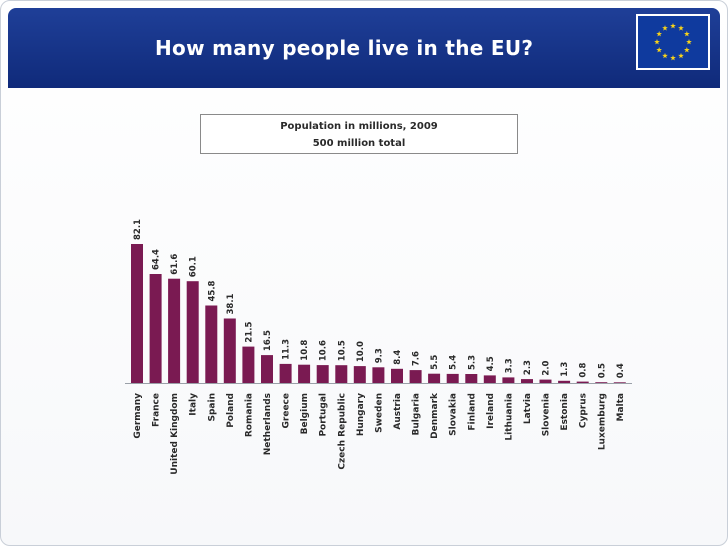  Describe the element at coordinates (175, 264) in the screenshot. I see `data-label: 61.6` at that location.